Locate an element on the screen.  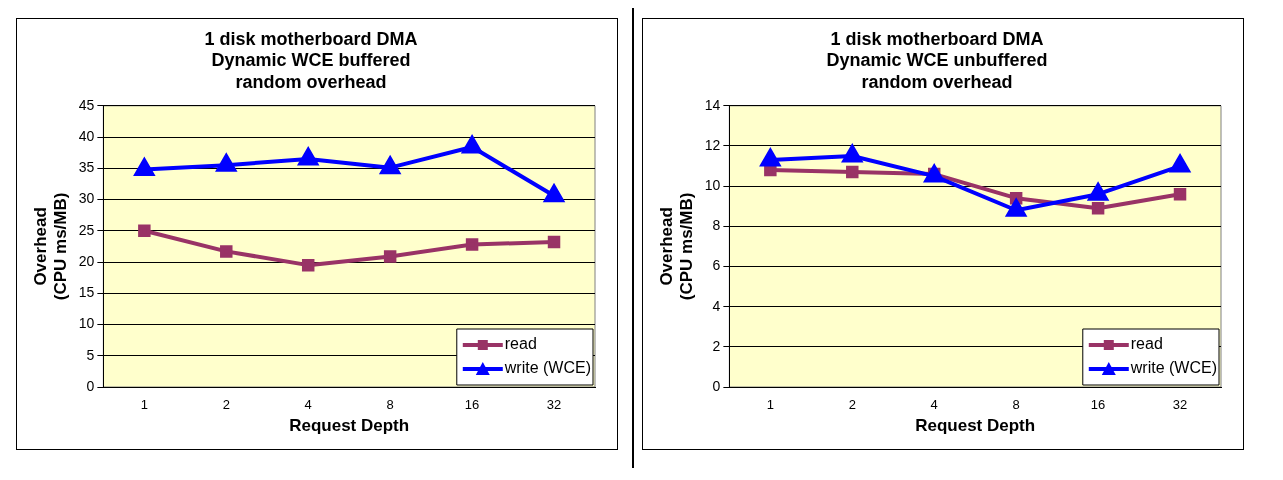
y-tick-label: 20 is located at coordinates (86, 260).